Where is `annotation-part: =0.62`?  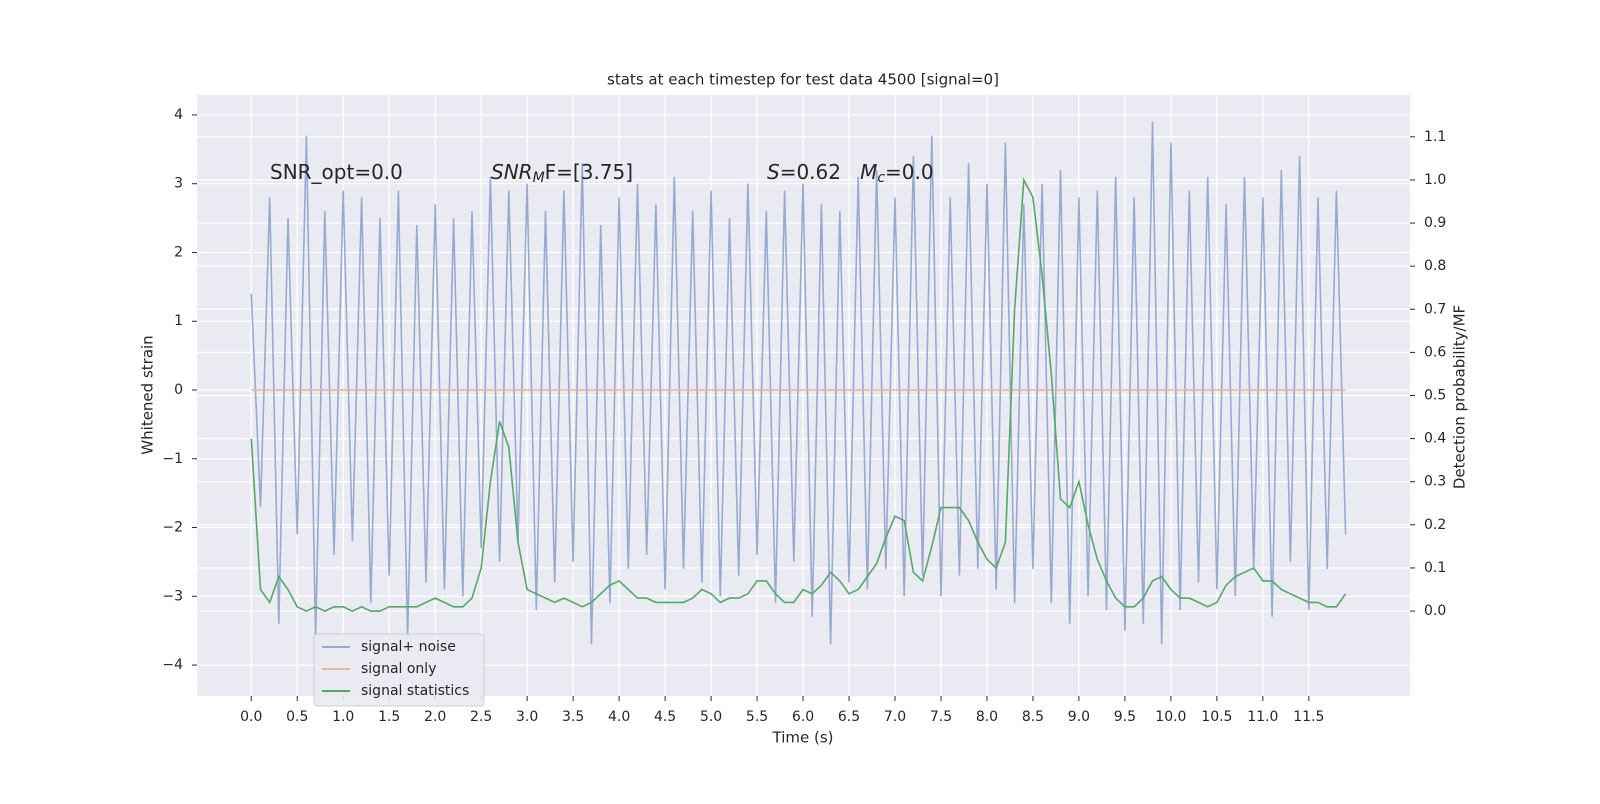 annotation-part: =0.62 is located at coordinates (820, 172).